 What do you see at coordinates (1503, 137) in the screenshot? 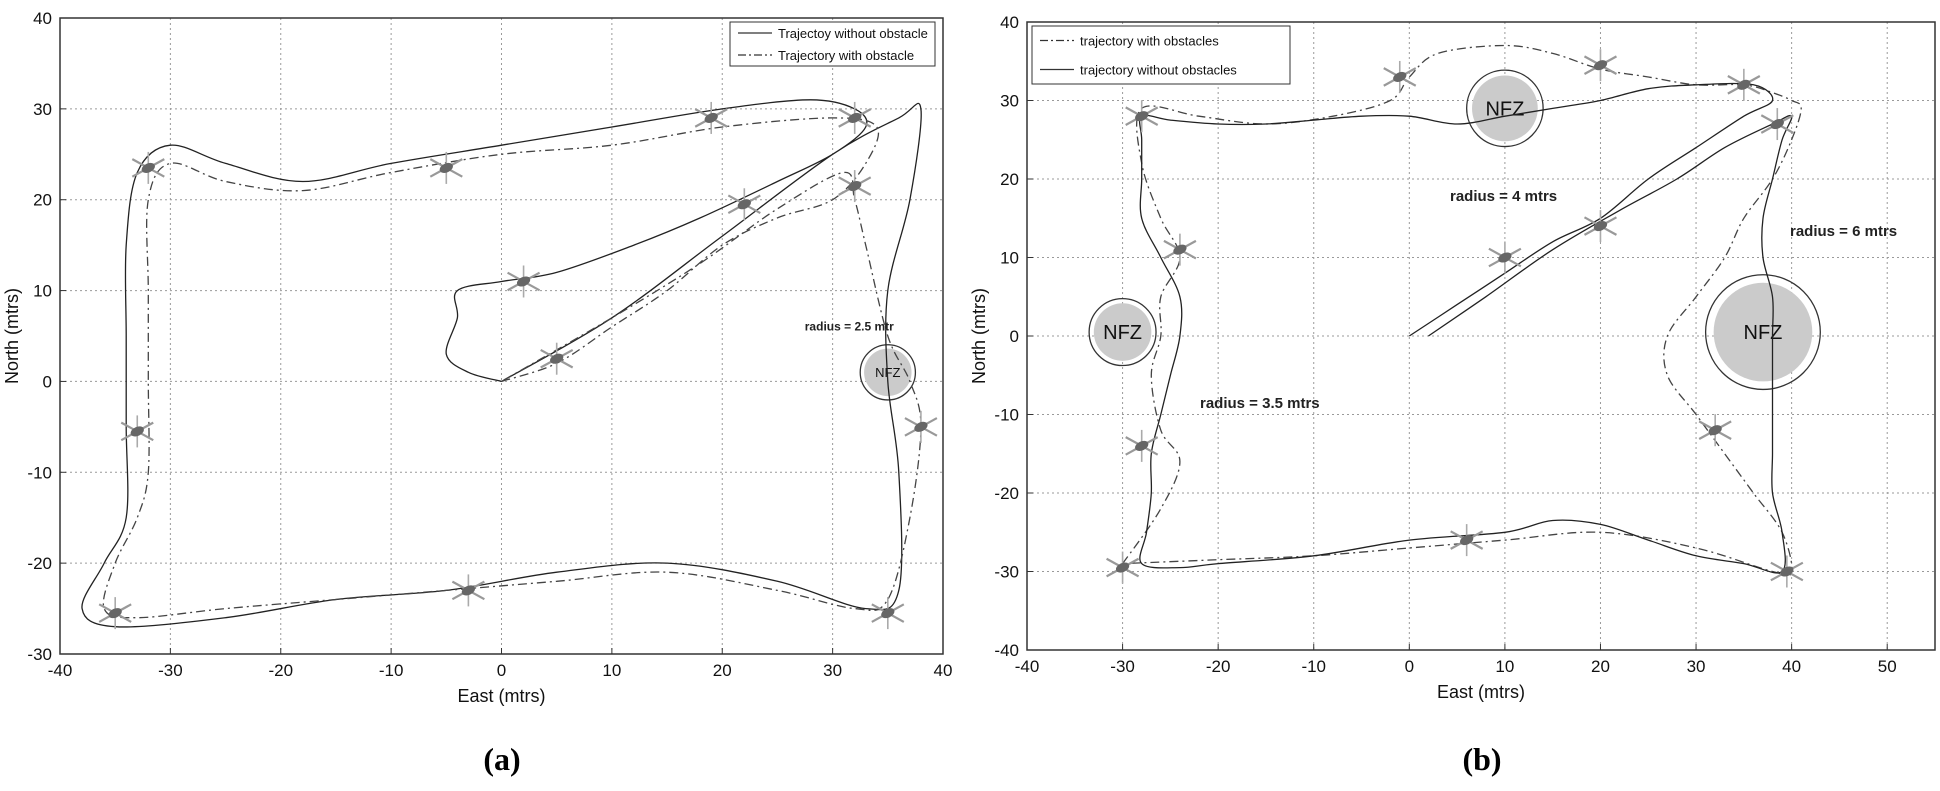
I see `nfz-obstacle: NFZ radius = 4 mtrs` at bounding box center [1503, 137].